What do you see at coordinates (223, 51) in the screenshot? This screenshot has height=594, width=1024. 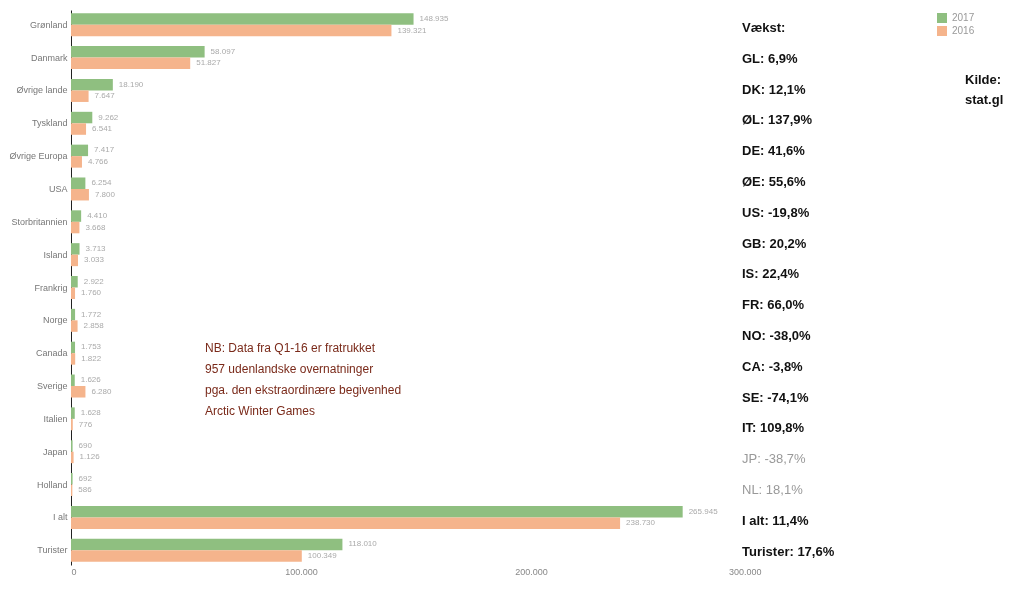 I see `data-label: 58.097` at bounding box center [223, 51].